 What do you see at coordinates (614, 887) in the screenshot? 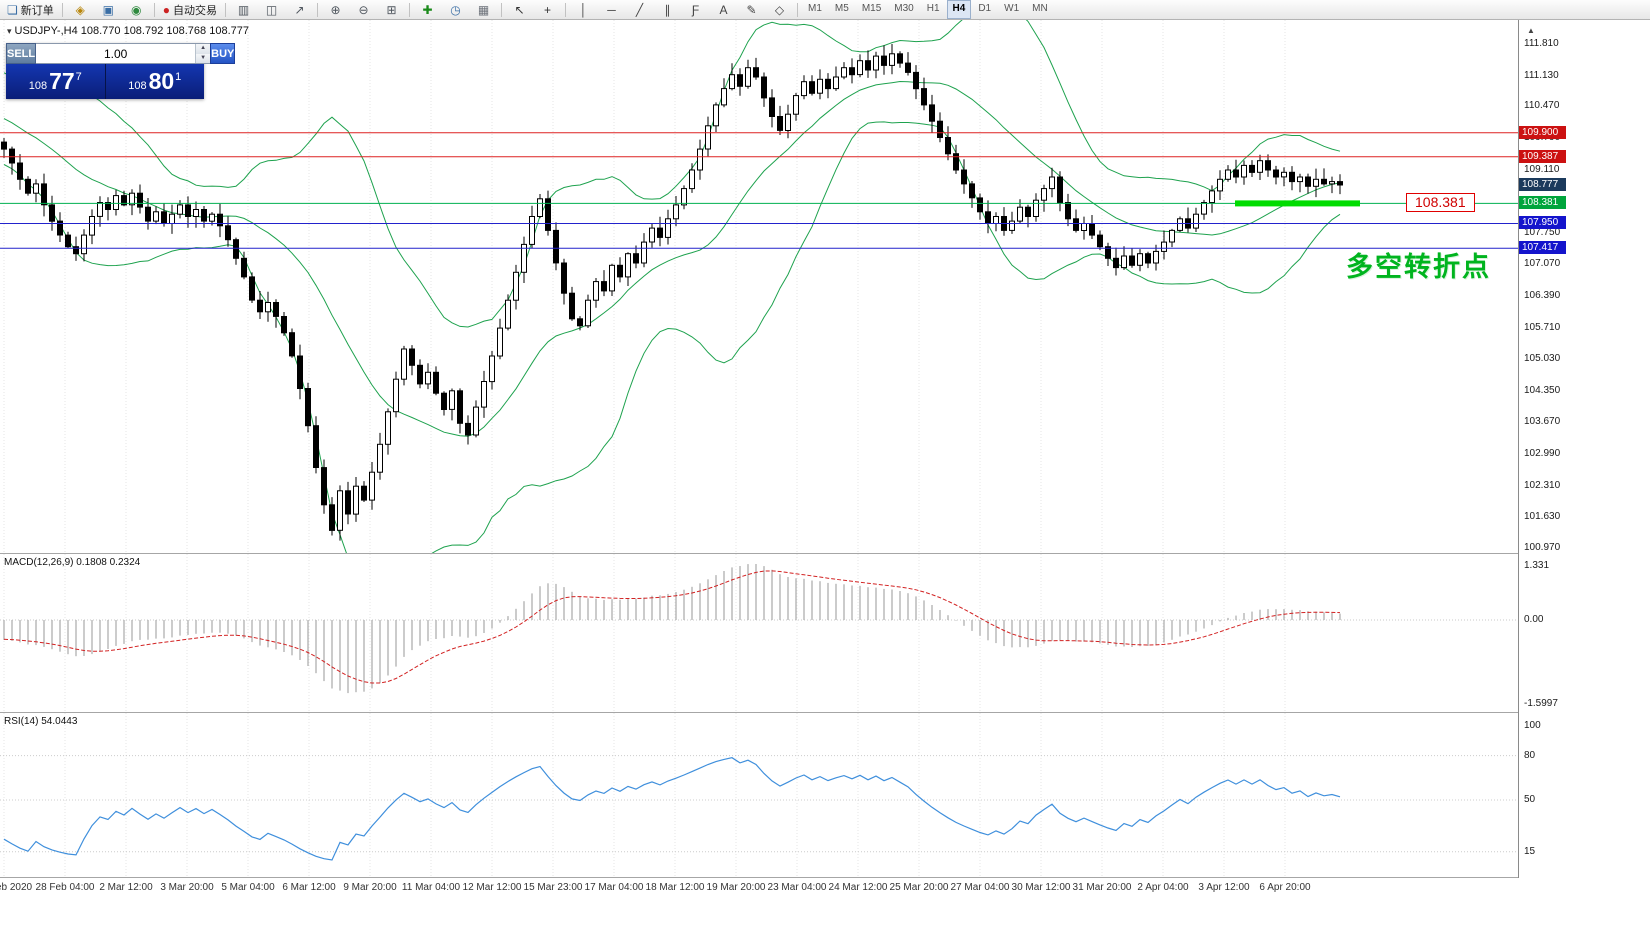
I see `time-axis-label: 17 Mar 04:00` at bounding box center [614, 887].